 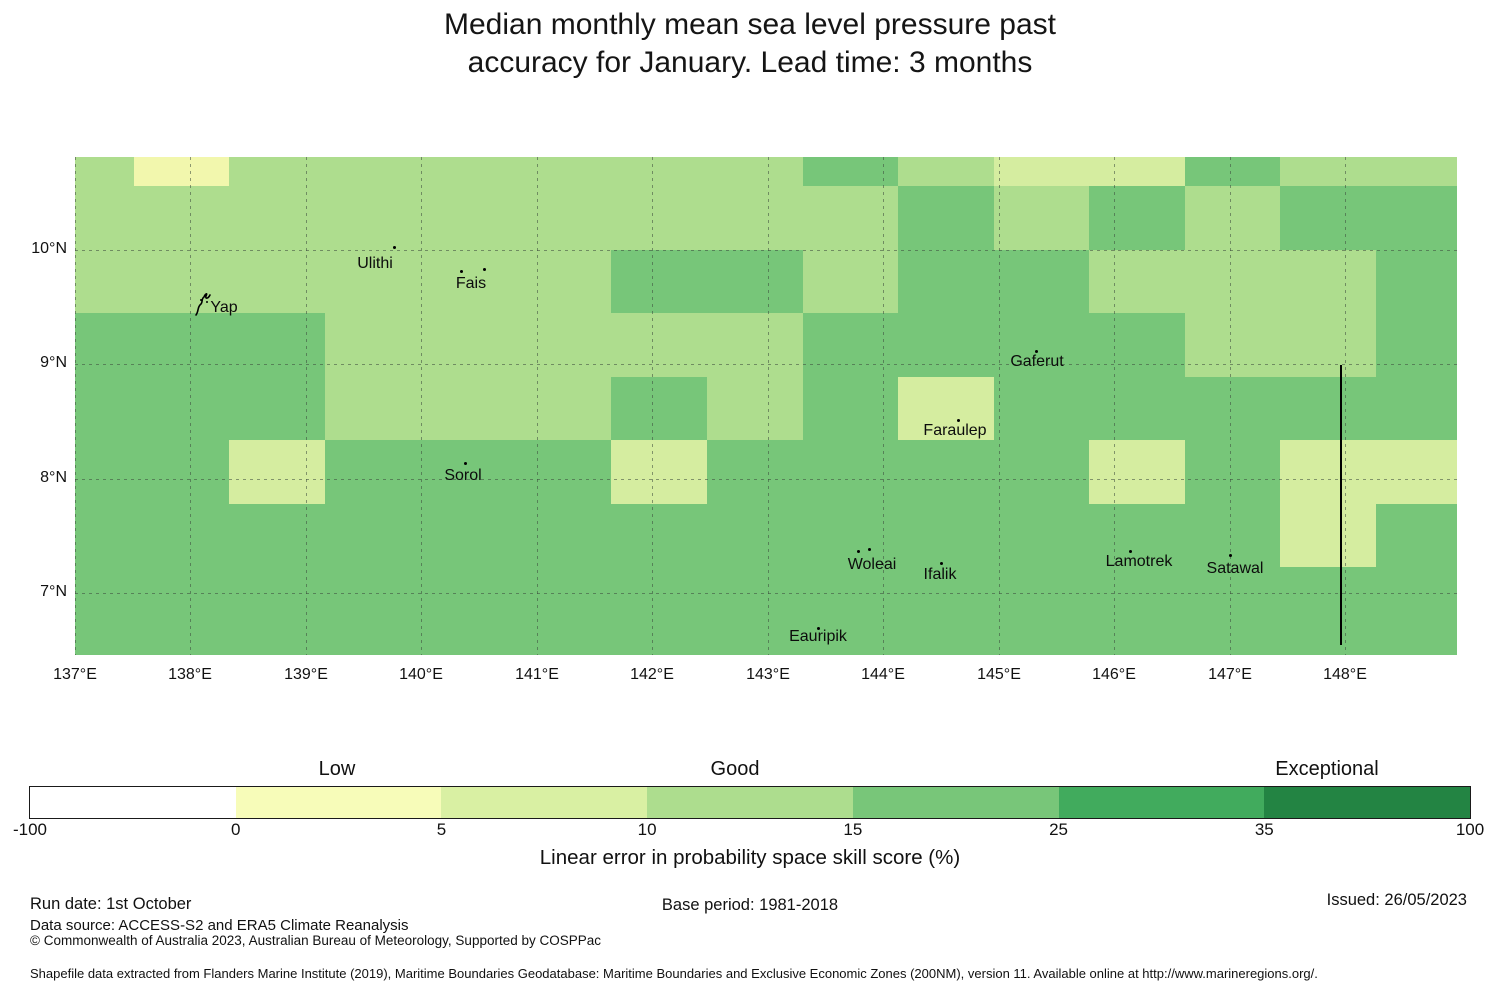 I want to click on island-label: Eauripik, so click(x=818, y=636).